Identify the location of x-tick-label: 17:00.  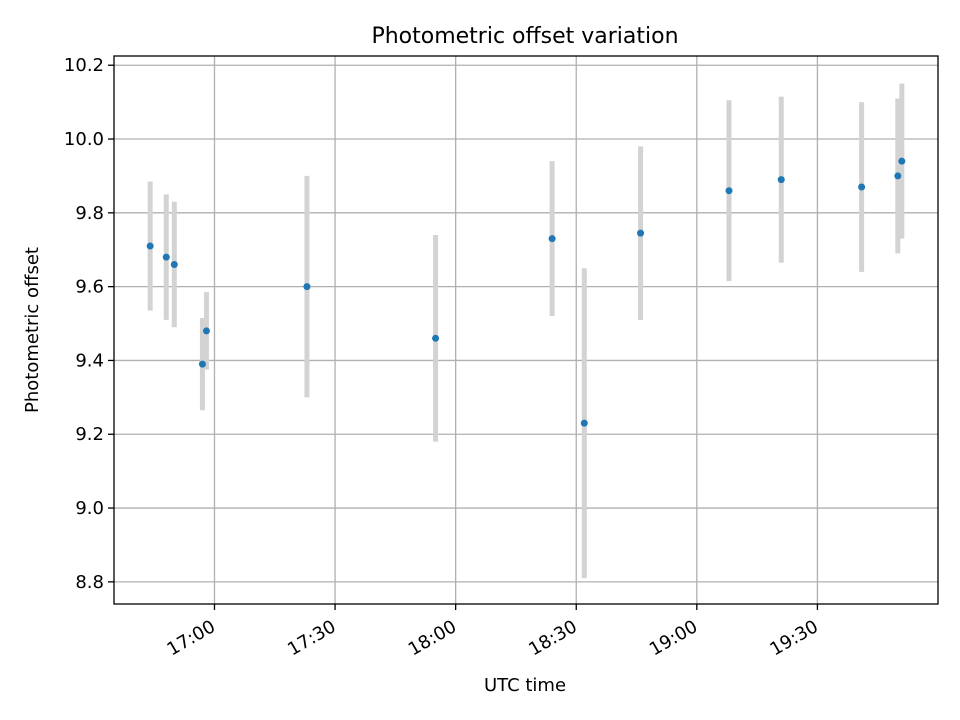
(191, 638).